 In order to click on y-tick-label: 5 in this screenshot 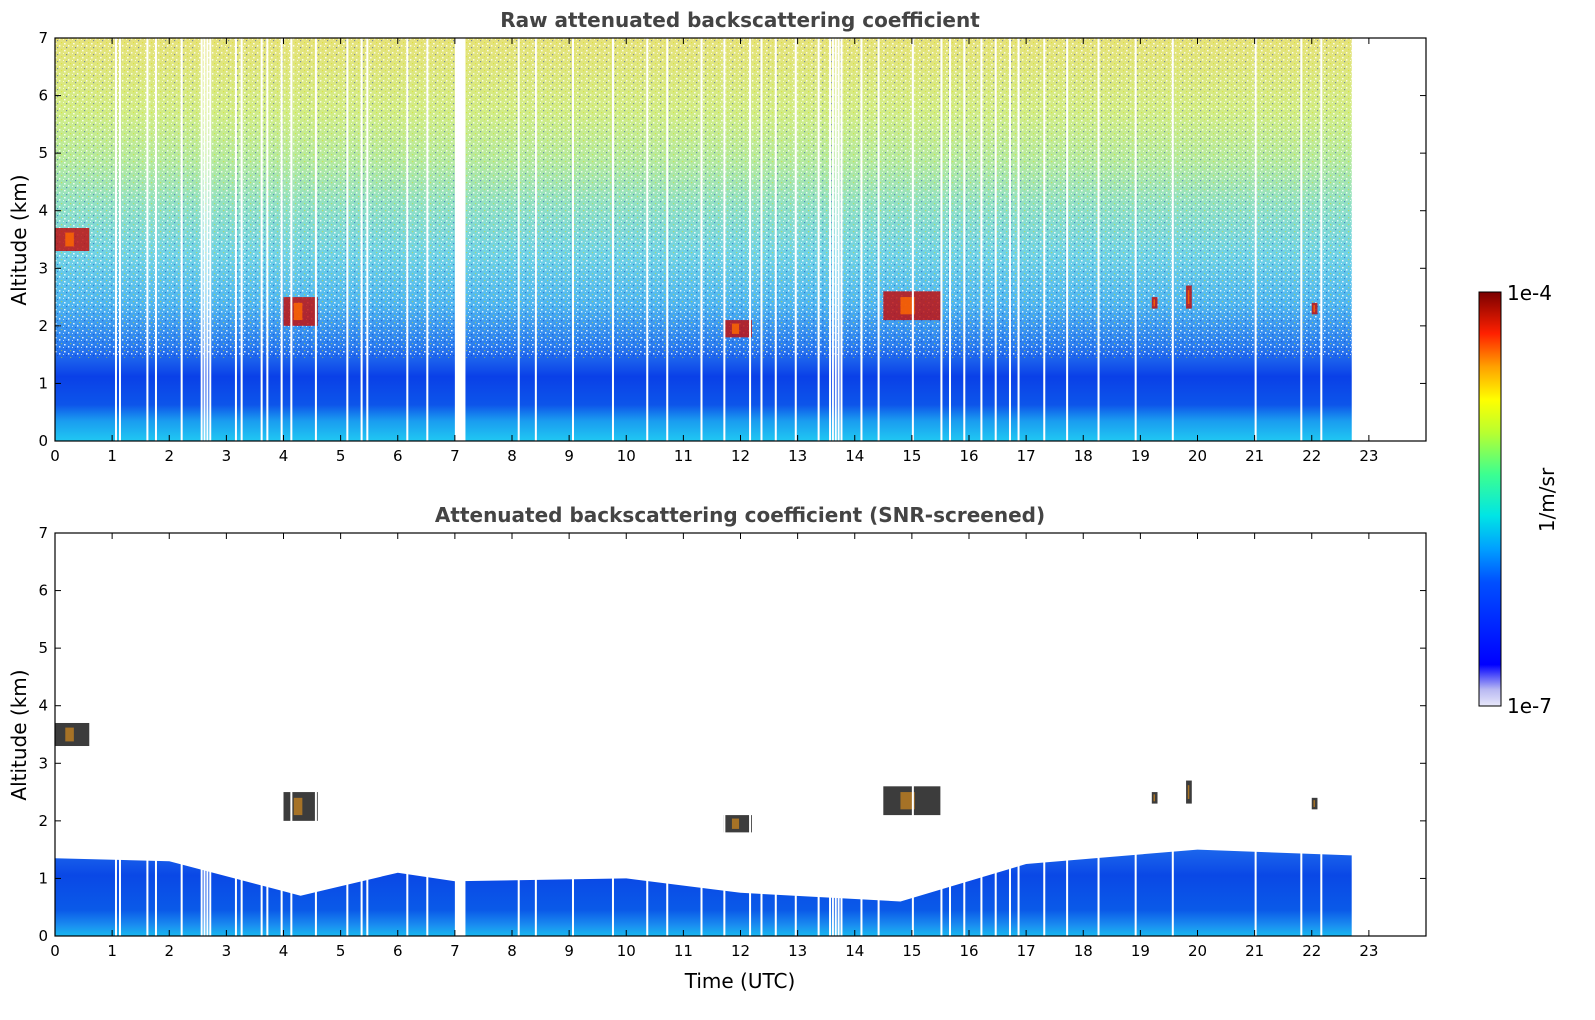, I will do `click(43, 153)`.